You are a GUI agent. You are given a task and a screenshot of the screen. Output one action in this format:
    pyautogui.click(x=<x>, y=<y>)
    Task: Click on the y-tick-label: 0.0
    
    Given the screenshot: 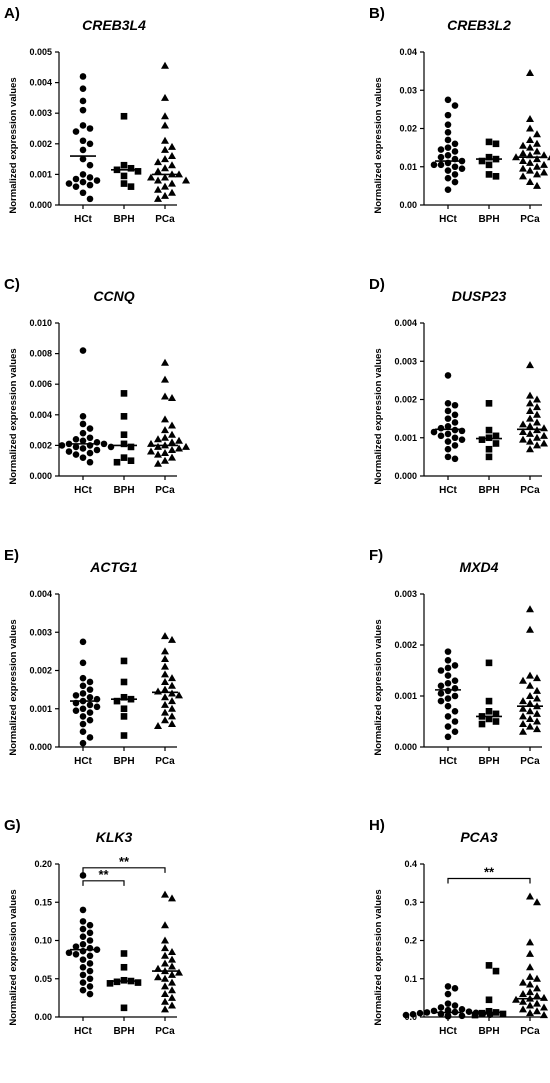 What is the action you would take?
    pyautogui.click(x=410, y=1017)
    